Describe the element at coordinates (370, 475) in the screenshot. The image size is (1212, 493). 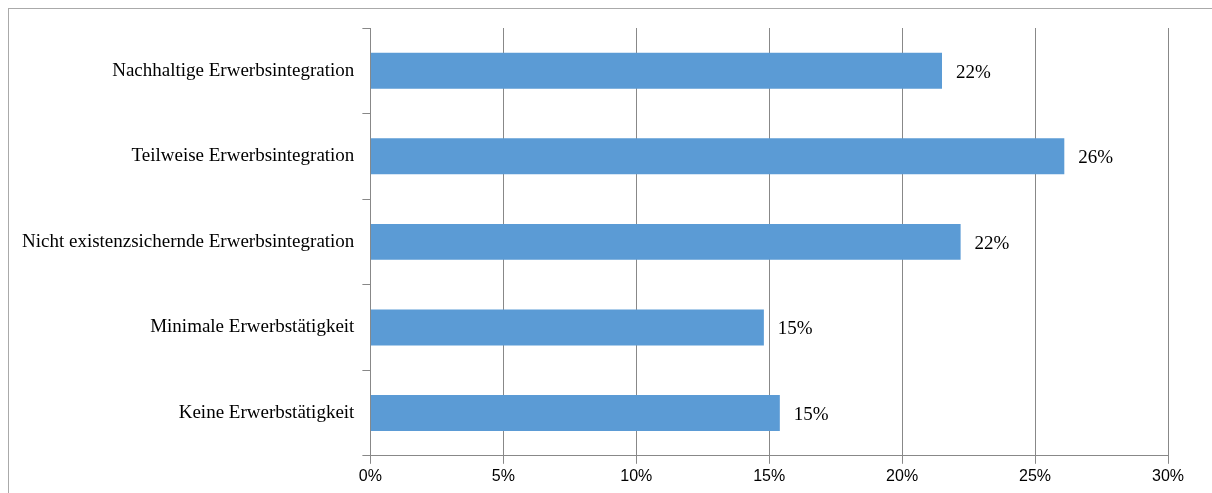
I see `x-tick-label: 0%` at that location.